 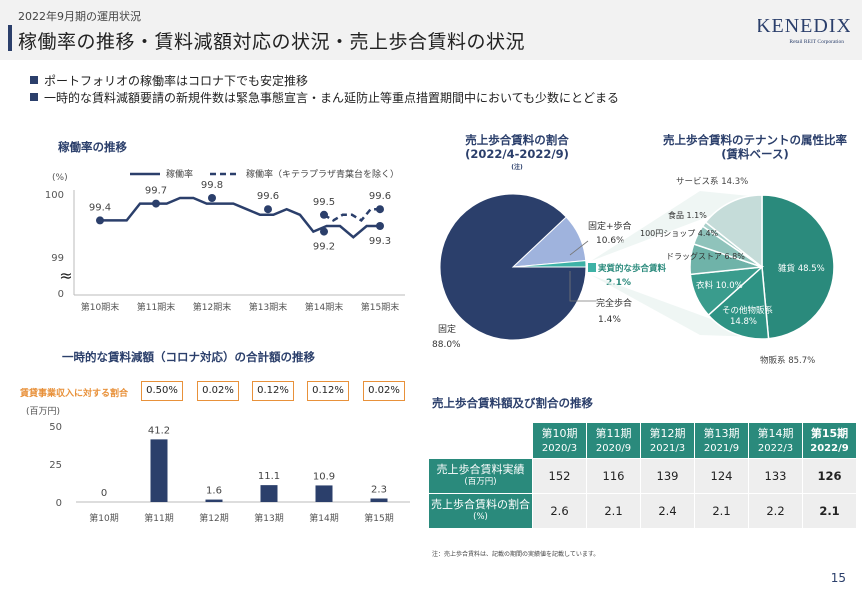 I want to click on bar-value-label: 1.6, so click(x=214, y=491).